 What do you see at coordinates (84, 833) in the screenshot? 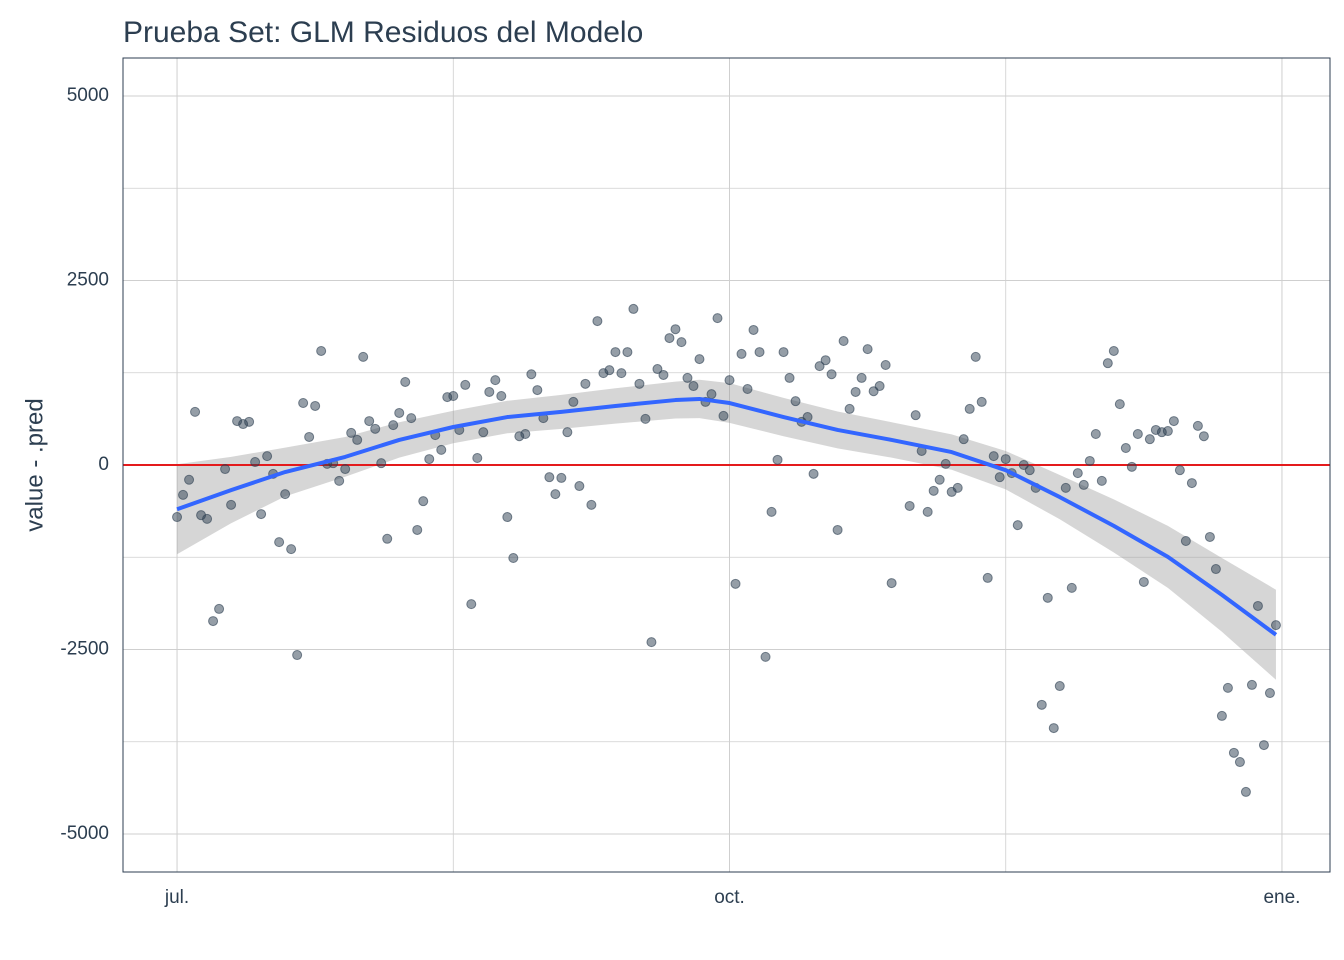
I see `y-tick-label: -5000` at bounding box center [84, 833].